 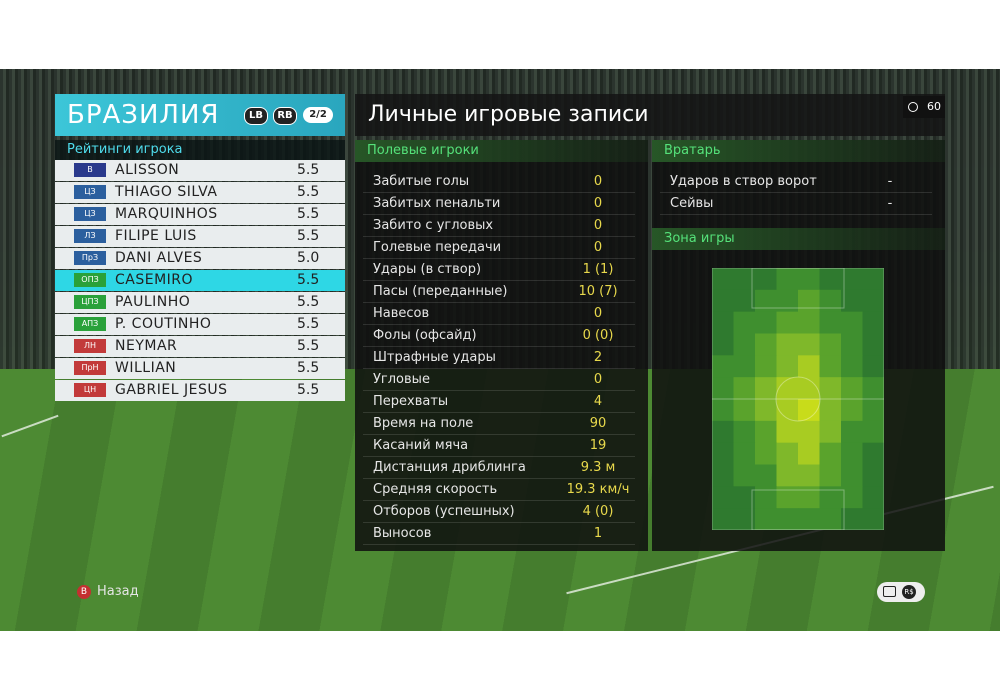 I want to click on player-row: ЛЗ FILIPE LUIS 5.5, so click(x=200, y=236).